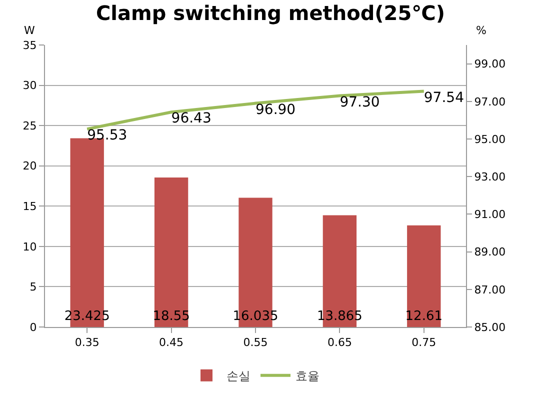  I want to click on y-axis-title: W, so click(29, 30).